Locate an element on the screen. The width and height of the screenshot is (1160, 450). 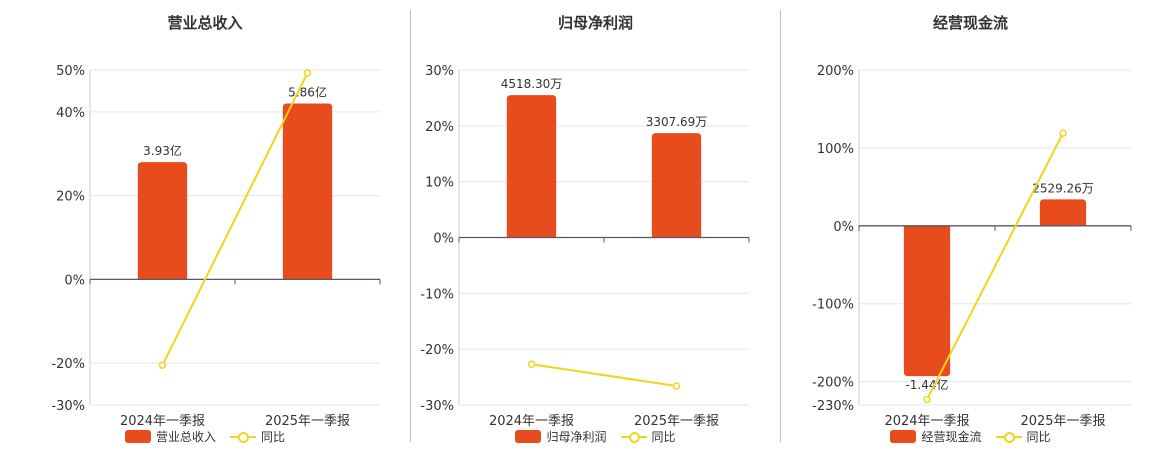
legend-bar-label: 营业总收入 is located at coordinates (185, 437).